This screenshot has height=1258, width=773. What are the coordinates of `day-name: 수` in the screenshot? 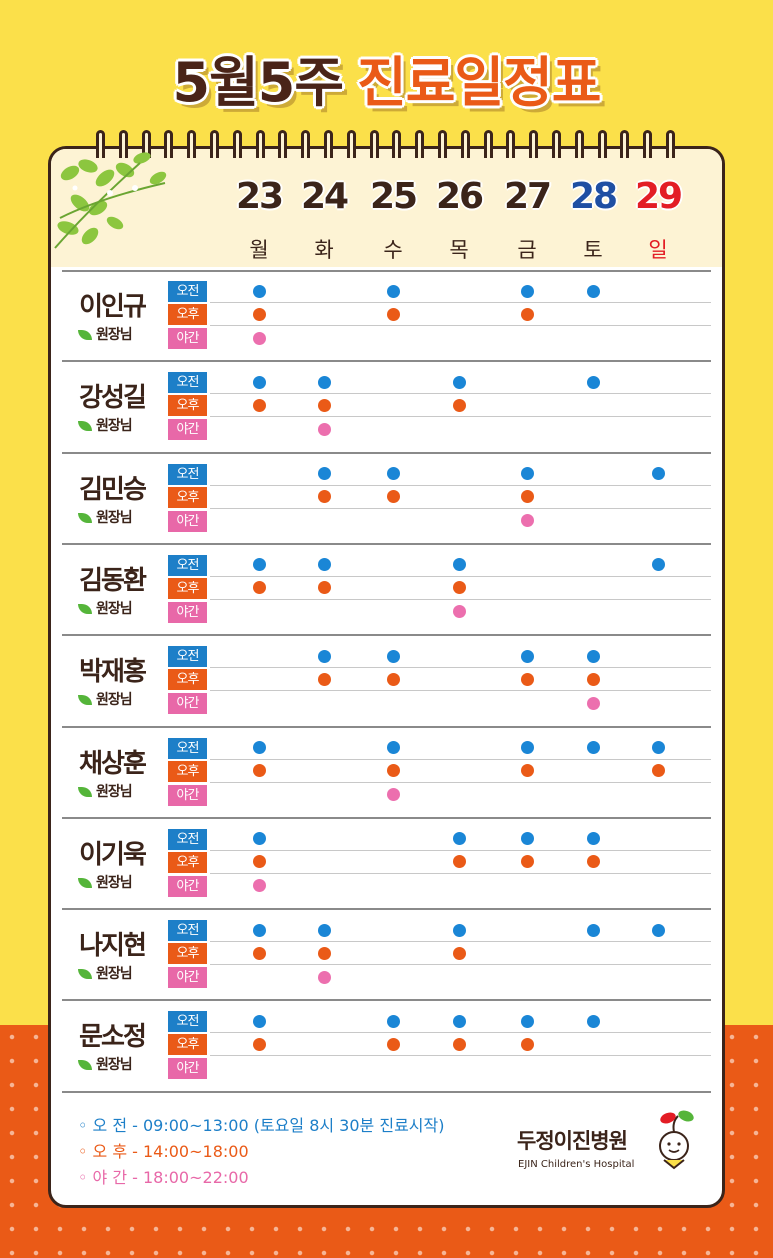 It's located at (393, 250).